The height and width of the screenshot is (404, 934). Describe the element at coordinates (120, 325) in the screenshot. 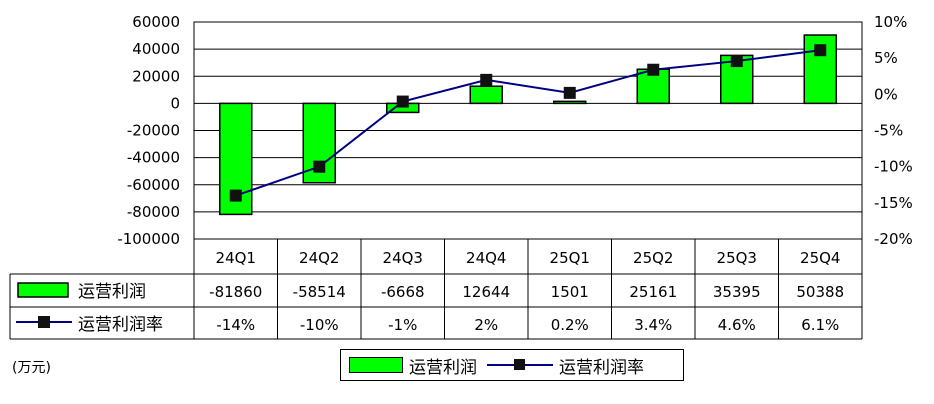

I see `table-row-label: 运营利润率` at that location.